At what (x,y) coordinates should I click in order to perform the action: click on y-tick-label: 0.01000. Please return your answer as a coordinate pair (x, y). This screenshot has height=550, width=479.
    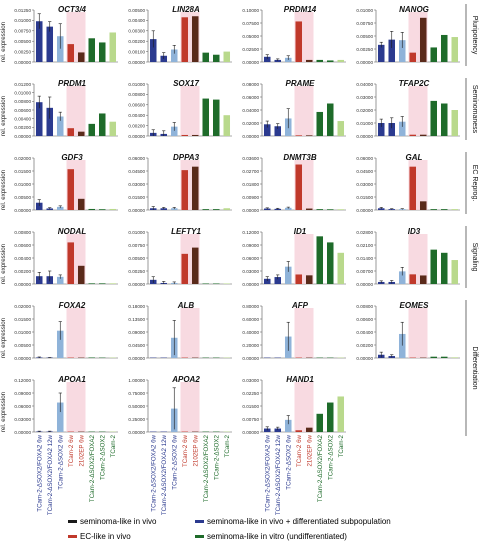
    Looking at the image, I should click on (22, 184).